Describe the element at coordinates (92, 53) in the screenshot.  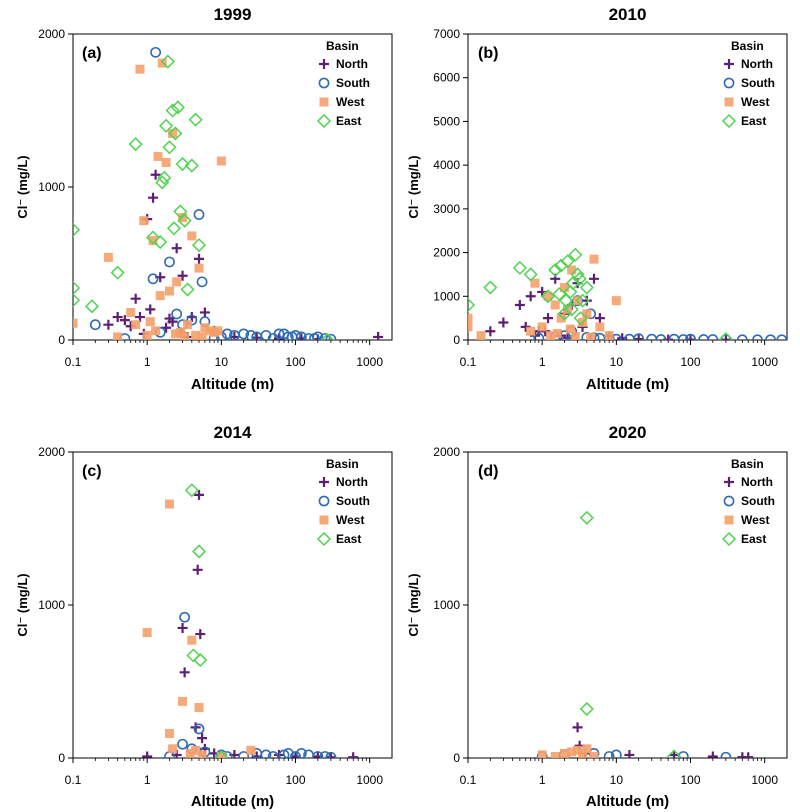
I see `panel-label: (a)` at that location.